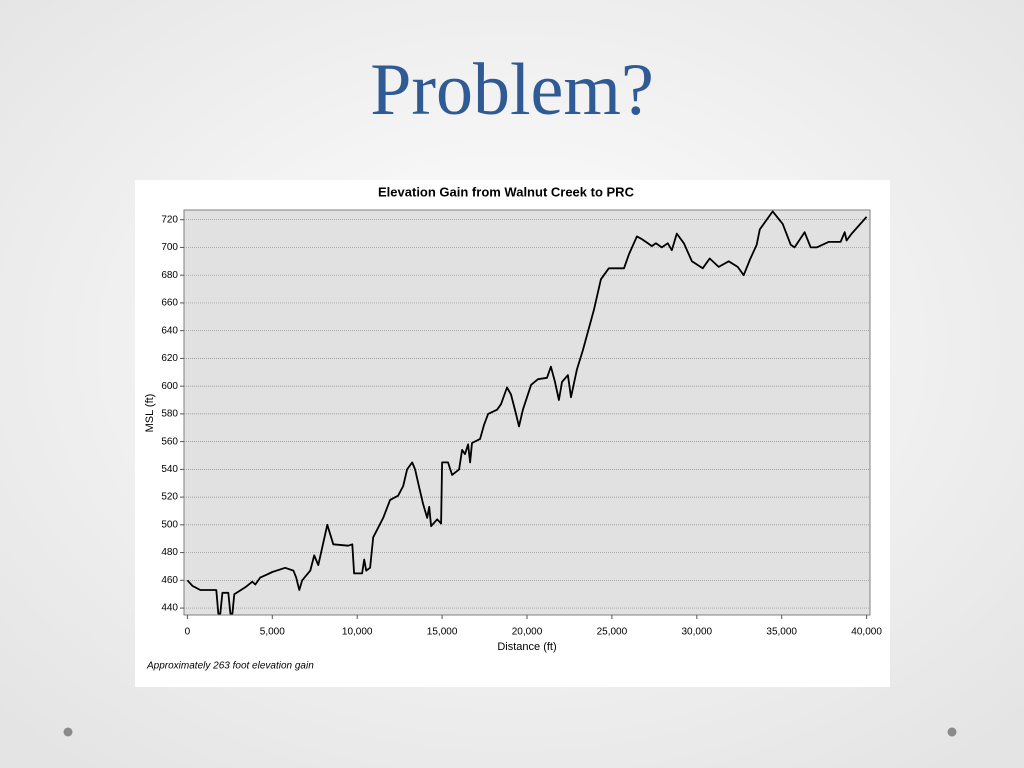  What do you see at coordinates (169, 303) in the screenshot?
I see `y-tick-label: 660` at bounding box center [169, 303].